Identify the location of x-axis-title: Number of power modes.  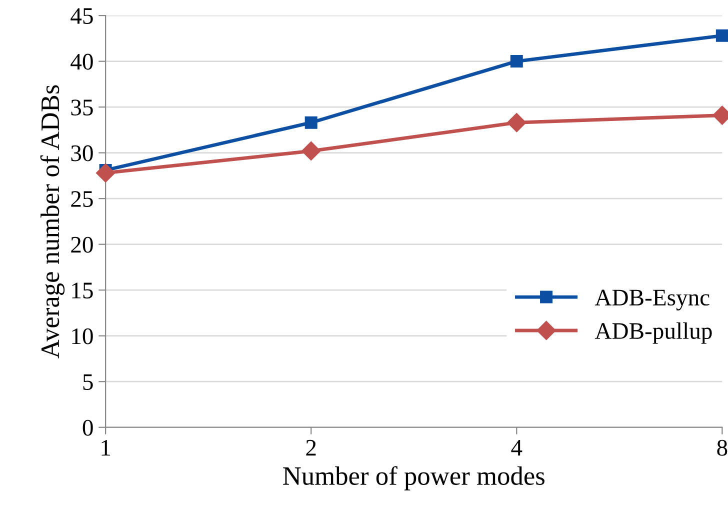
(413, 478).